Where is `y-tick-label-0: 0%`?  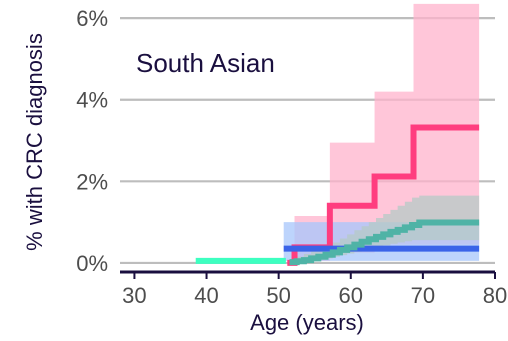
y-tick-label-0: 0% is located at coordinates (92, 263).